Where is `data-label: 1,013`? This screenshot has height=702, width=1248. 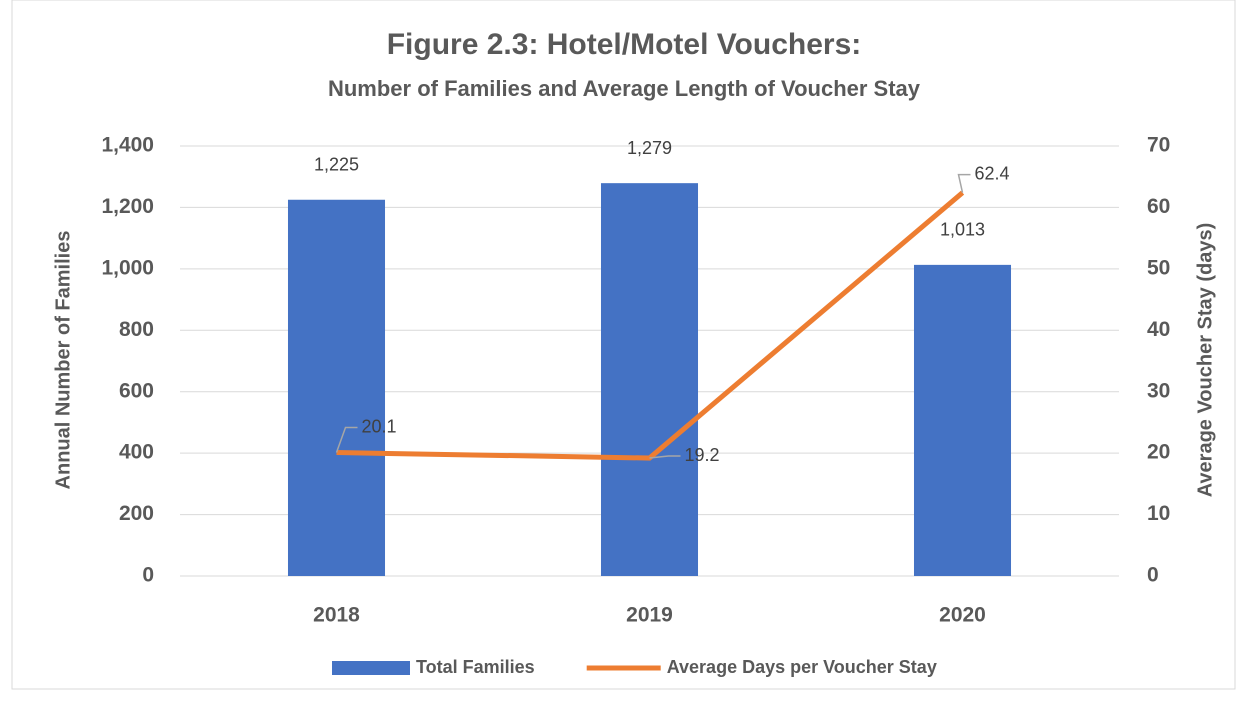 data-label: 1,013 is located at coordinates (962, 230).